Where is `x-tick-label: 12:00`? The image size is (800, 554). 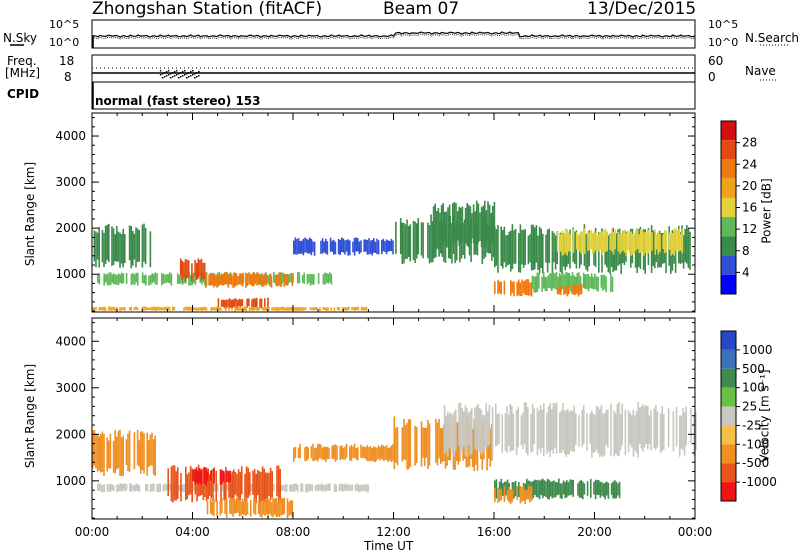 x-tick-label: 12:00 is located at coordinates (393, 532).